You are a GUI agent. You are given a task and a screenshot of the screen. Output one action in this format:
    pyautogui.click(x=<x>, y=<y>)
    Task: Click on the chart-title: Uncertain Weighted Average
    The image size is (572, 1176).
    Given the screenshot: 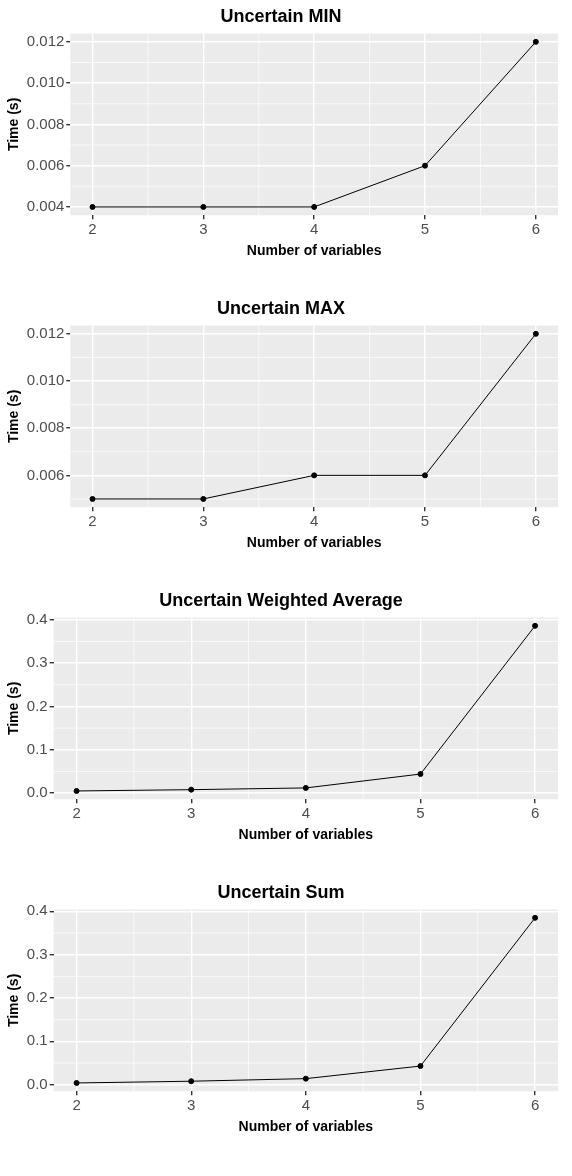 What is the action you would take?
    pyautogui.click(x=281, y=599)
    